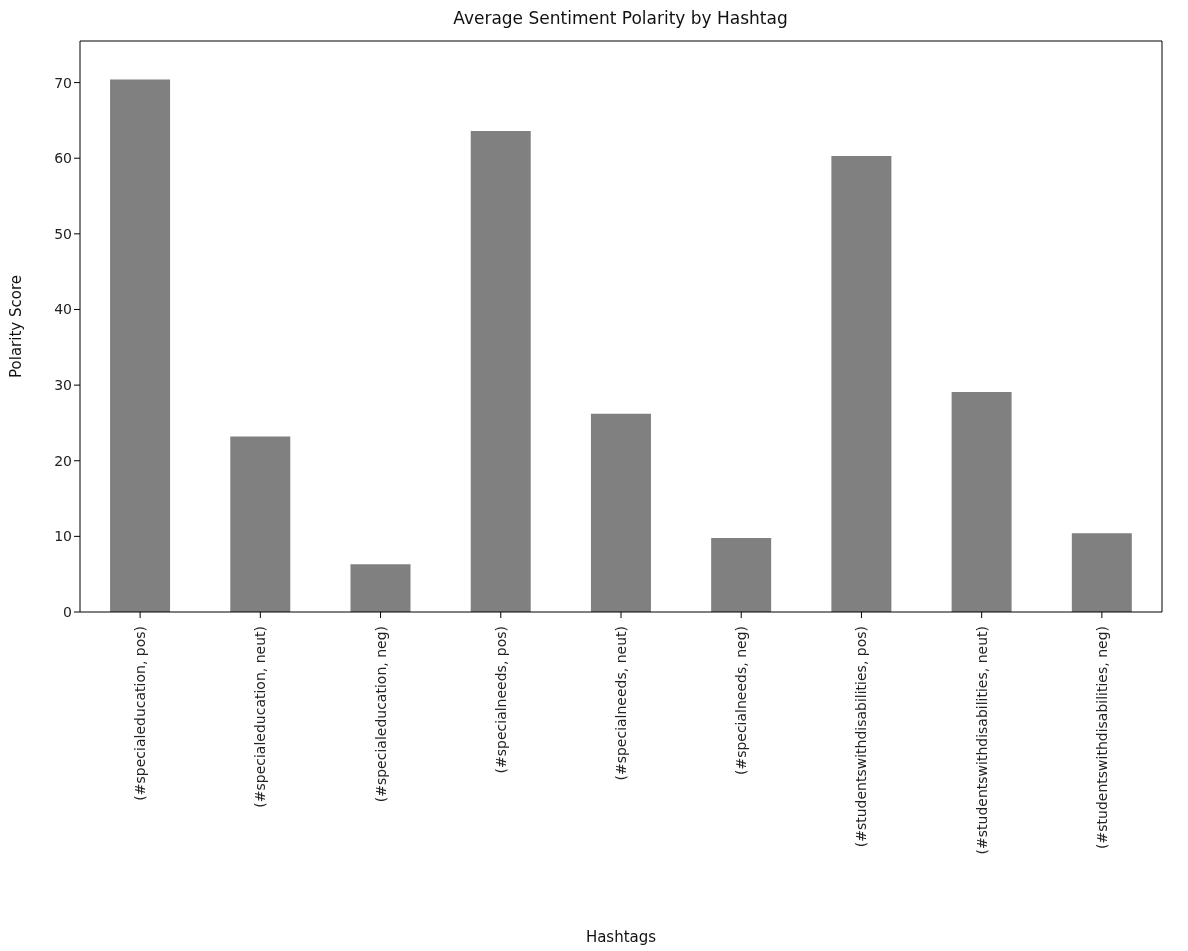  I want to click on x-tick-label: (#specialeducation, neut), so click(260, 717).